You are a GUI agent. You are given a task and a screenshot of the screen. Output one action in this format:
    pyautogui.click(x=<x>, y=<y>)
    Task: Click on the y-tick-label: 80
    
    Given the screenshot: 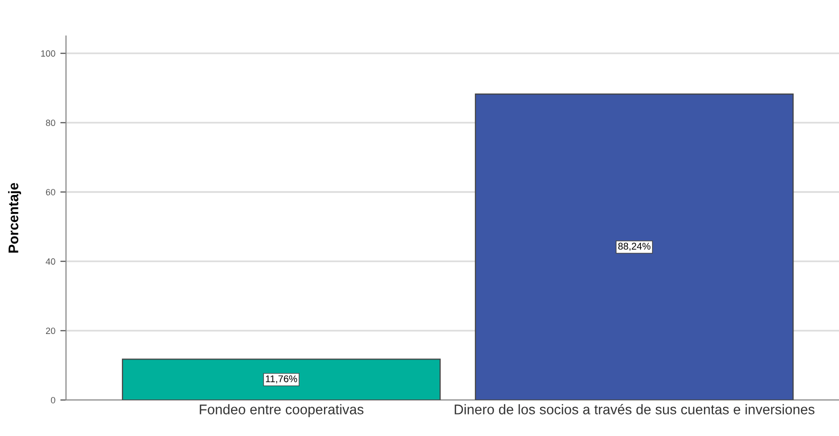 What is the action you would take?
    pyautogui.click(x=51, y=123)
    